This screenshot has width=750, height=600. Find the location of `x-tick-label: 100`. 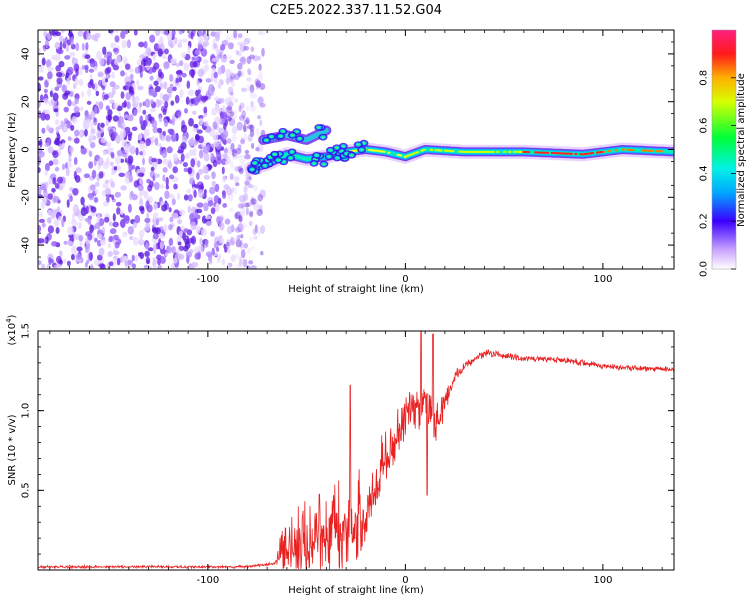

x-tick-label: 100 is located at coordinates (602, 580).